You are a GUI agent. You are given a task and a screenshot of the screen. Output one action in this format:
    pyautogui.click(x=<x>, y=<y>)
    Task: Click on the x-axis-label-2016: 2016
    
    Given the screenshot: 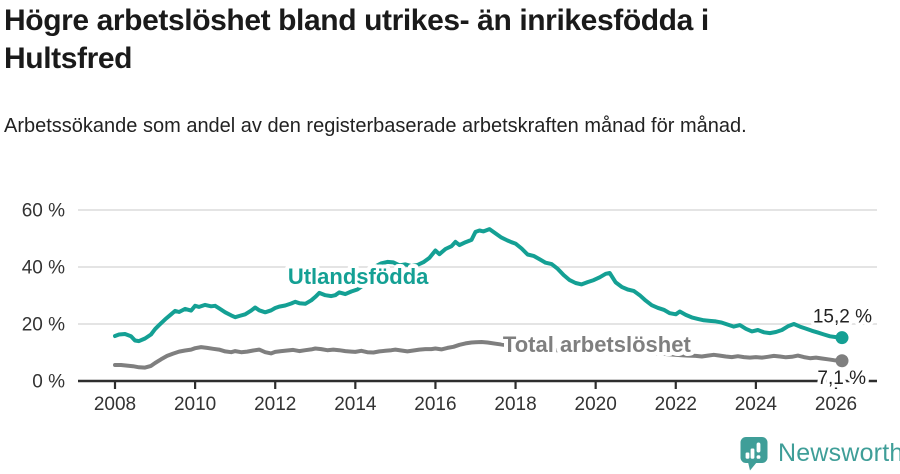 What is the action you would take?
    pyautogui.click(x=435, y=404)
    